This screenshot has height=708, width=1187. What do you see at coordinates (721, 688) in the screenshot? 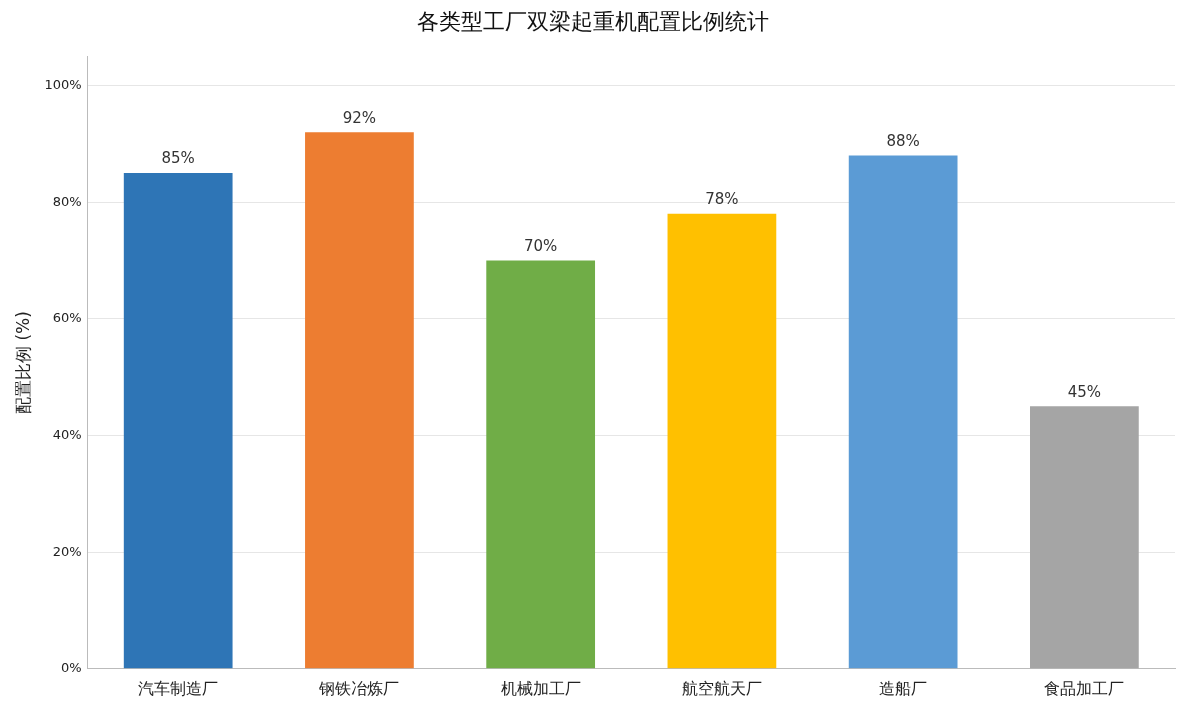
I see `x-tick-label: 航空航天厂` at bounding box center [721, 688].